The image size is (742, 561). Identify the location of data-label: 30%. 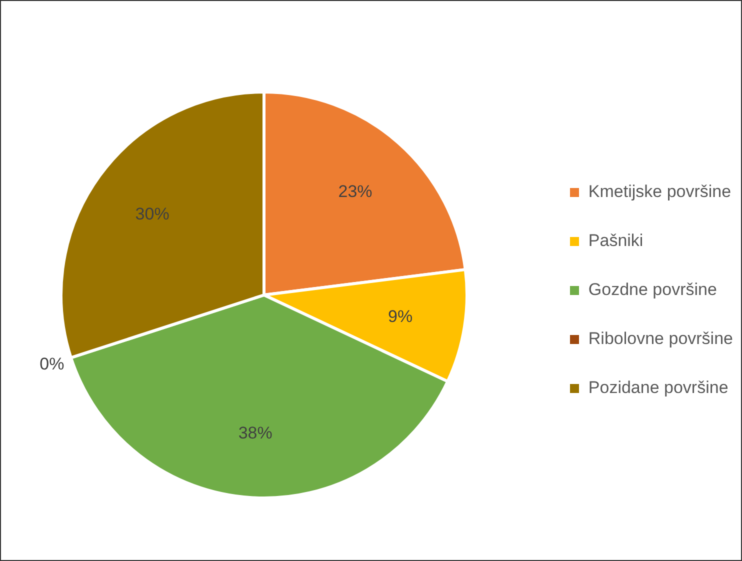
(152, 214).